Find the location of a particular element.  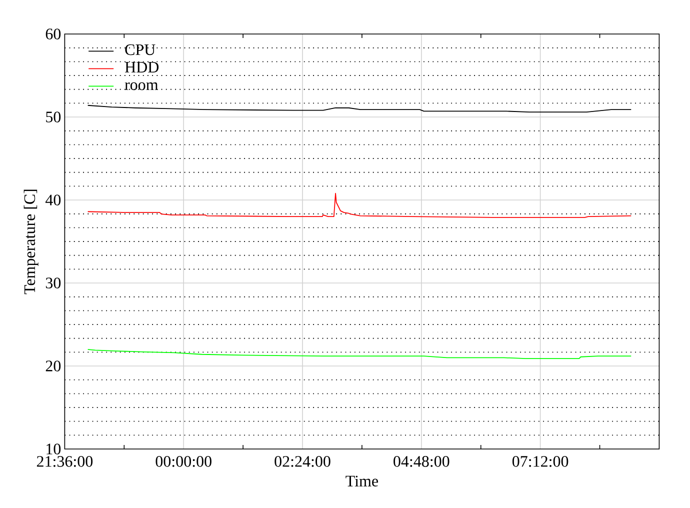

legend-label: HDD is located at coordinates (141, 67).